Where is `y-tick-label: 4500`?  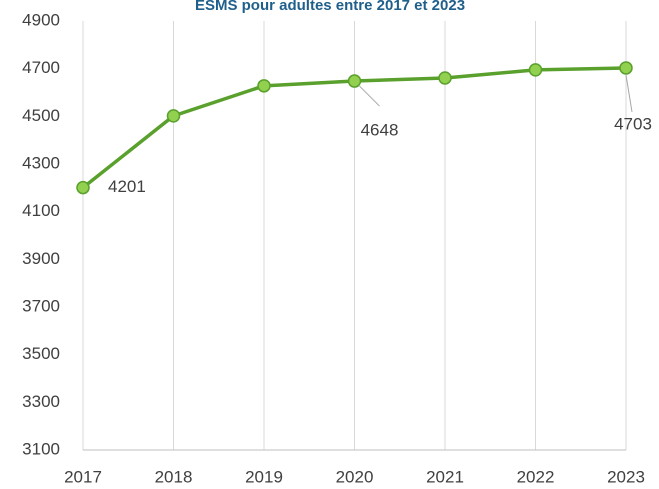 y-tick-label: 4500 is located at coordinates (41, 115).